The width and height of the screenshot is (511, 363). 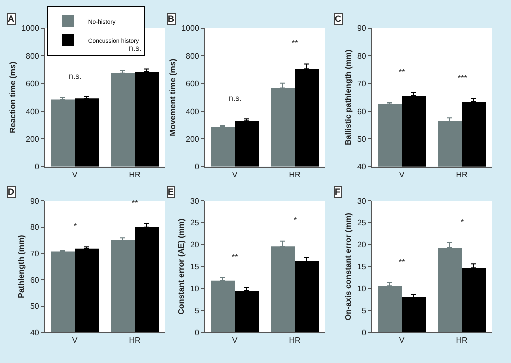 I want to click on y-axis-title: Reaction time (ms), so click(x=13, y=98).